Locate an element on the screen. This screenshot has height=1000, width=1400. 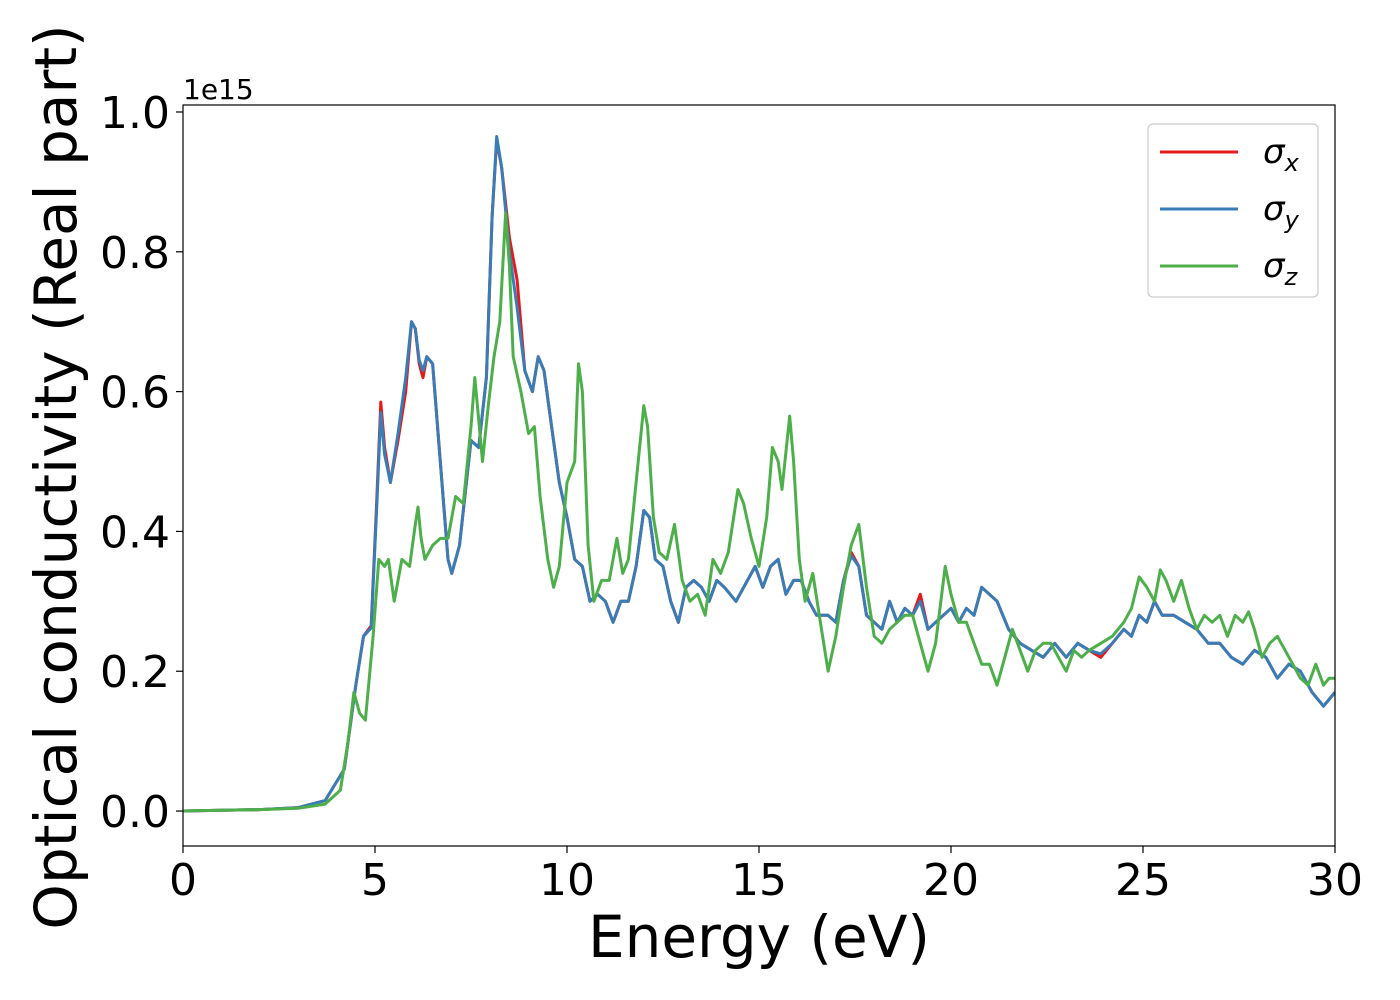
y-tick-label: 0.4 is located at coordinates (135, 532).